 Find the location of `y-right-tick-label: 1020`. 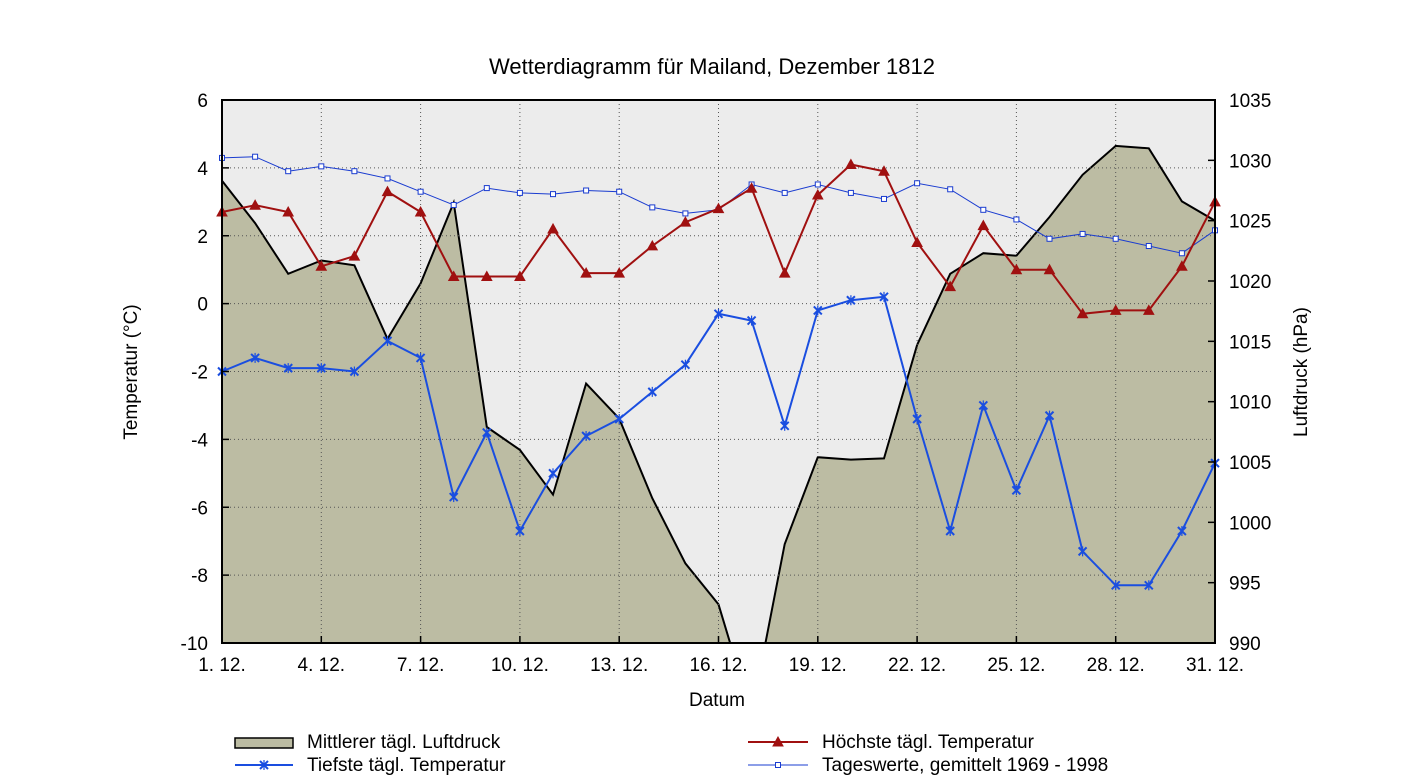

y-right-tick-label: 1020 is located at coordinates (1250, 282).